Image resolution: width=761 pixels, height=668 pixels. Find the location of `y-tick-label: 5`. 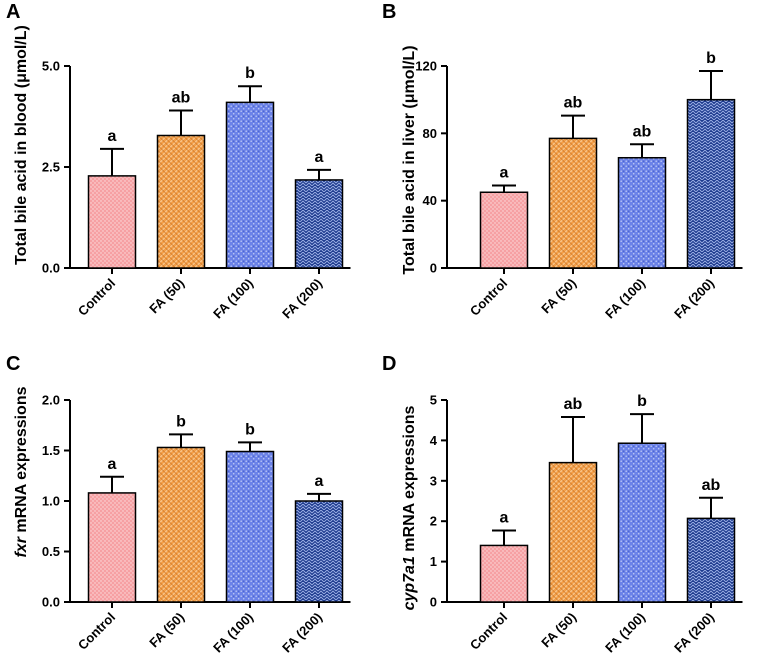

y-tick-label: 5 is located at coordinates (433, 400).